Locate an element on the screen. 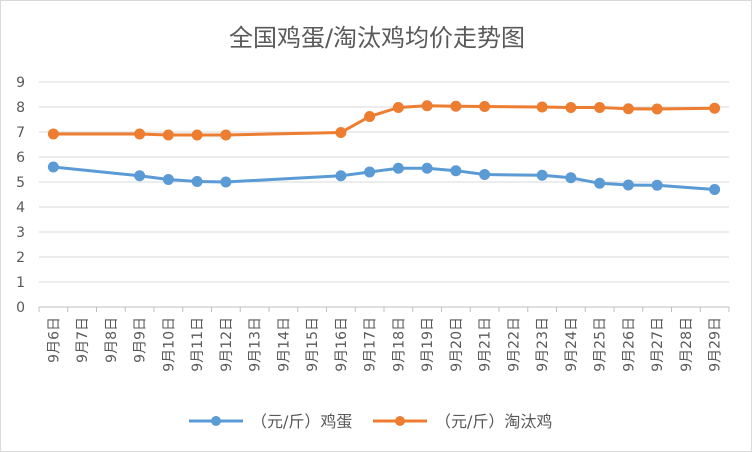  y-tick-label: 6 is located at coordinates (20, 158).